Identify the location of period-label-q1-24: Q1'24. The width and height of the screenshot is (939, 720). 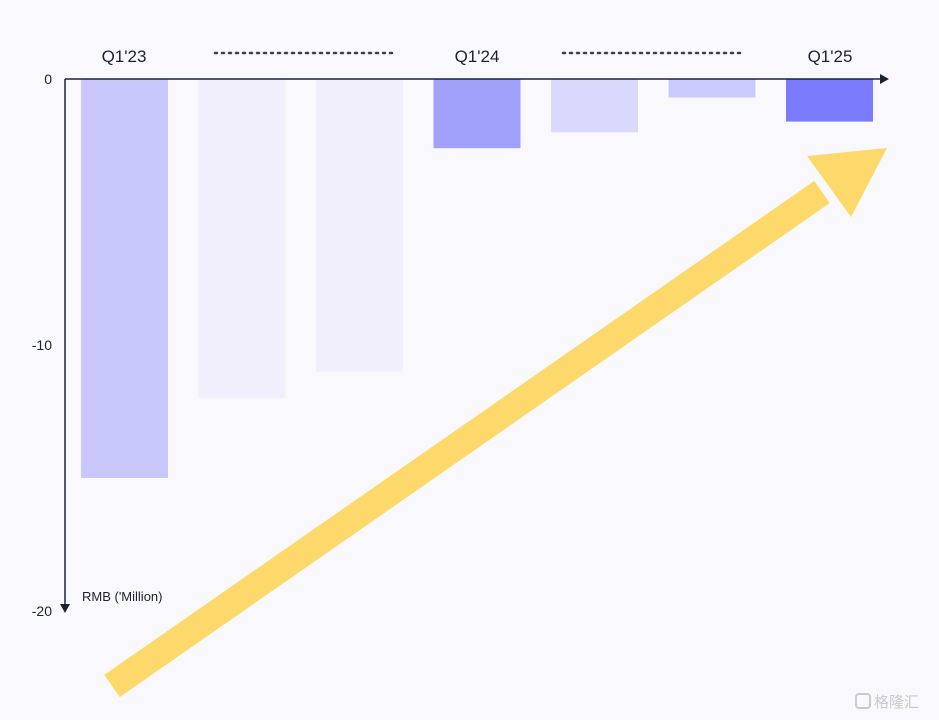
(477, 56).